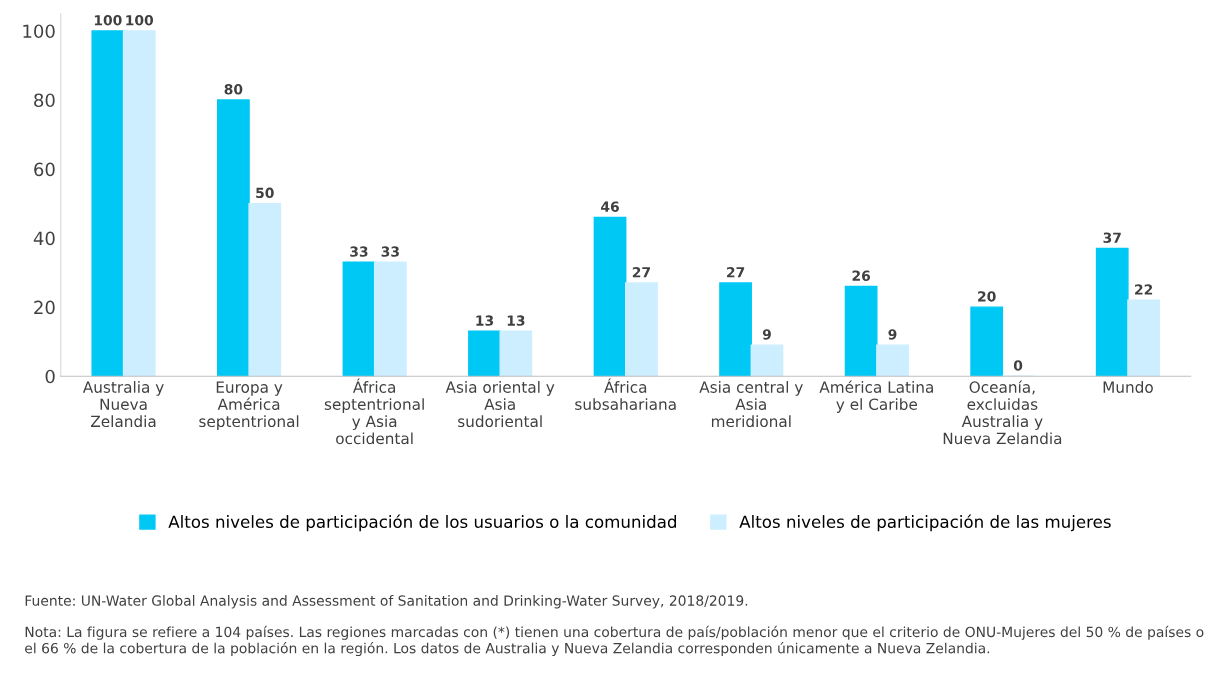 This screenshot has height=684, width=1215. I want to click on x-tick-label: Mundo, so click(1128, 387).